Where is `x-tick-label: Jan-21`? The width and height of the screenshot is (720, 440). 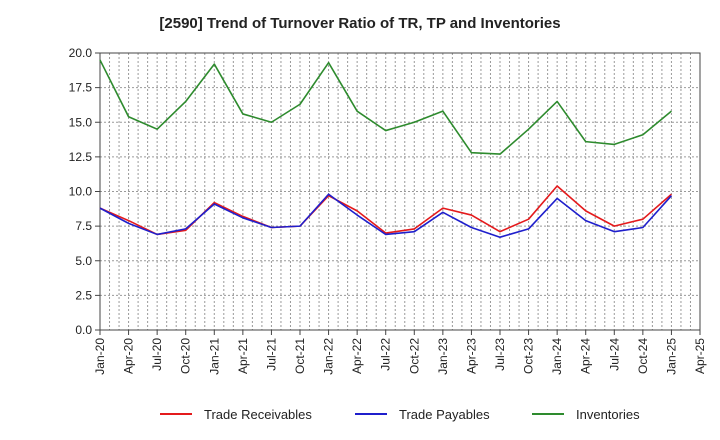 x-tick-label: Jan-21 is located at coordinates (214, 356).